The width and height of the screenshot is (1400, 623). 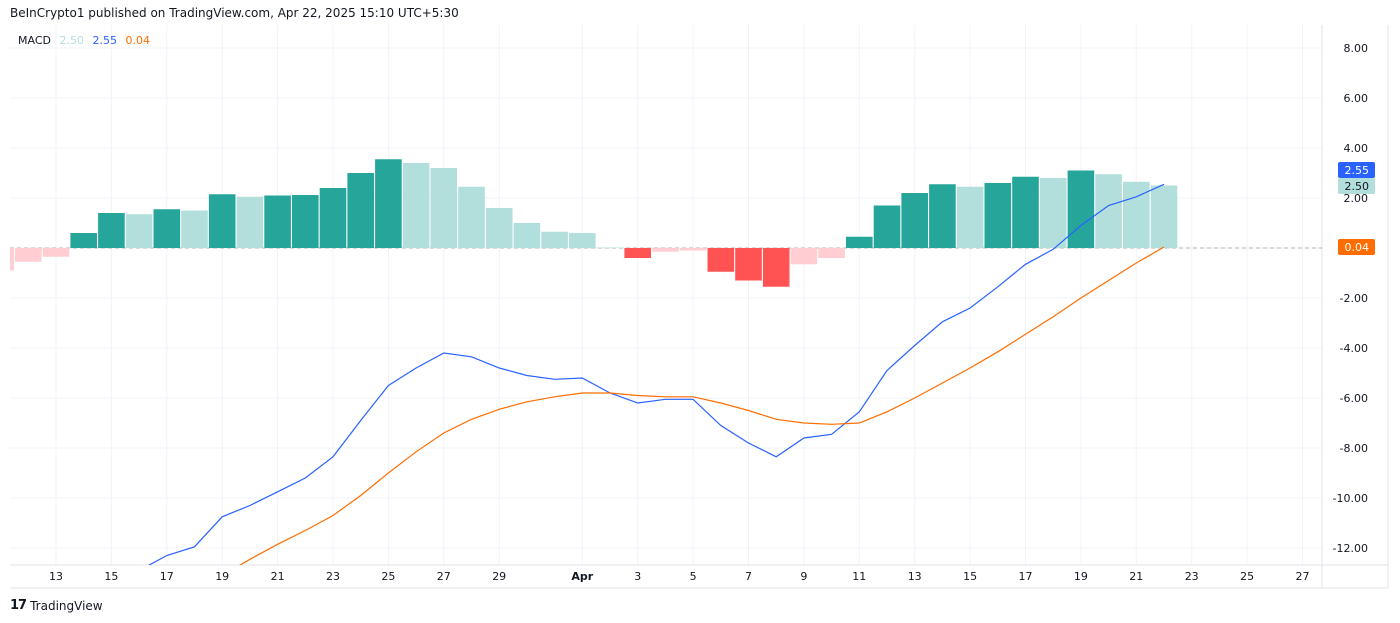 What do you see at coordinates (693, 576) in the screenshot?
I see `x-tick-label: 5` at bounding box center [693, 576].